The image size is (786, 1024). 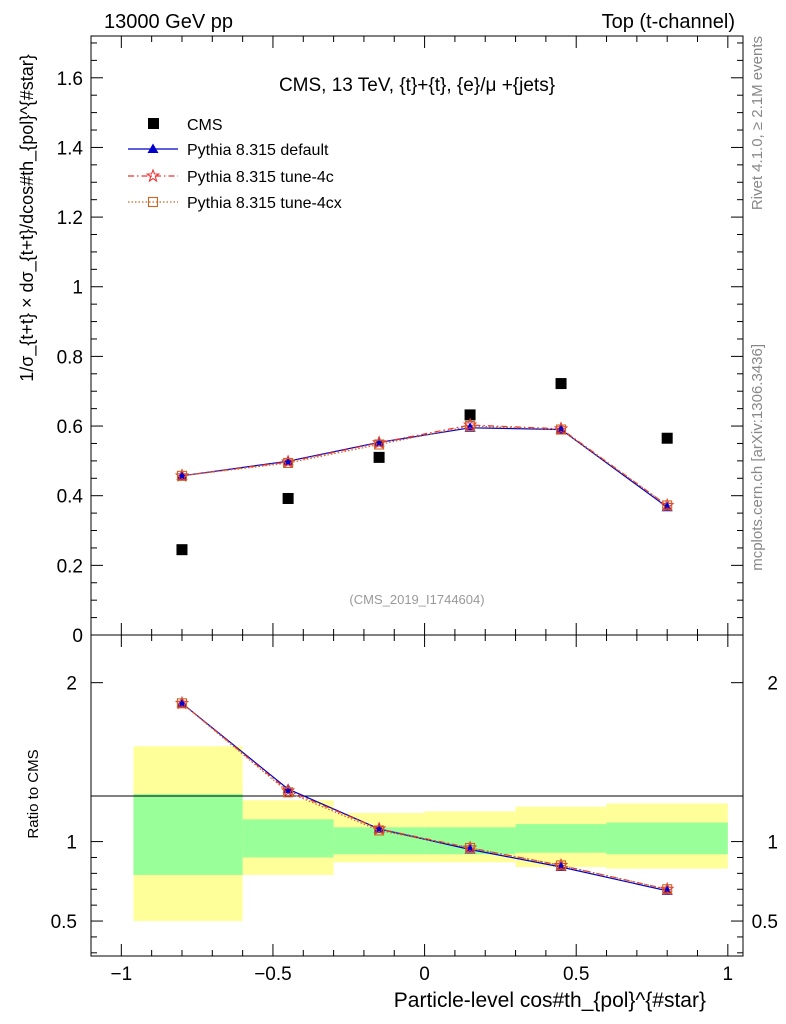 I want to click on main-y-tick-label: 0.4, so click(x=70, y=497).